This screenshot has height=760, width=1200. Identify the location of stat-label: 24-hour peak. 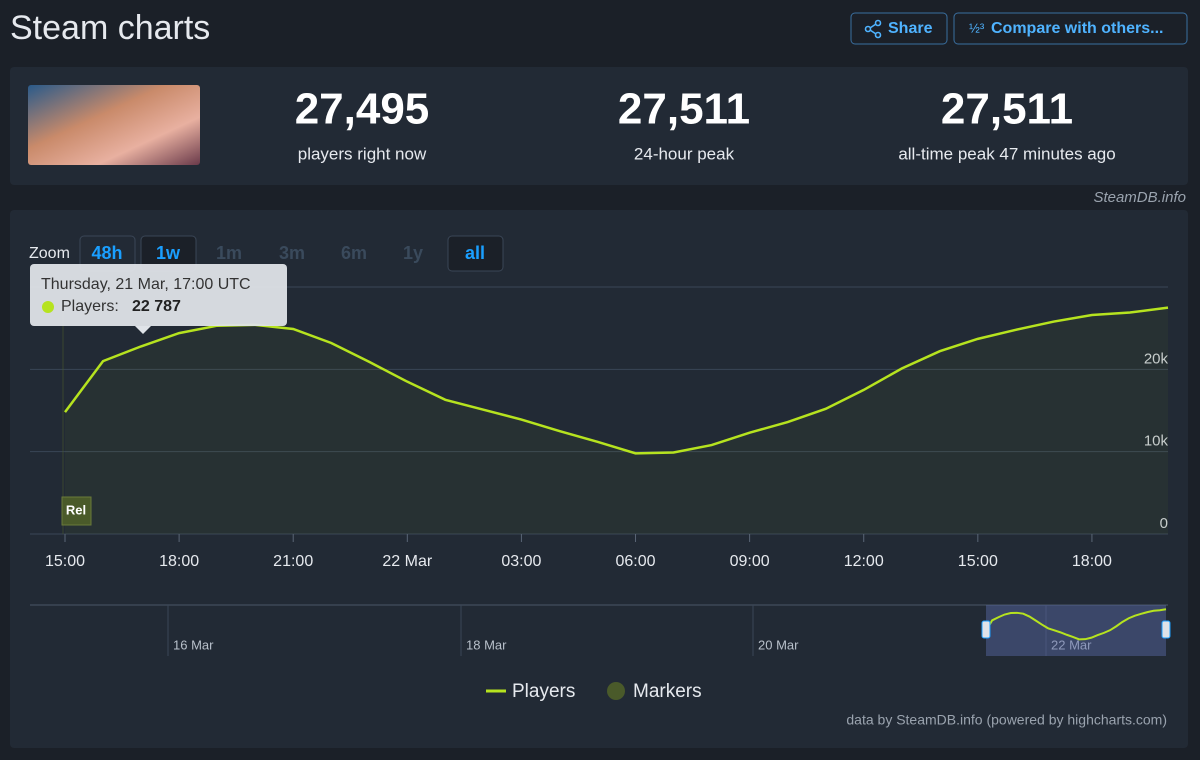
(684, 153).